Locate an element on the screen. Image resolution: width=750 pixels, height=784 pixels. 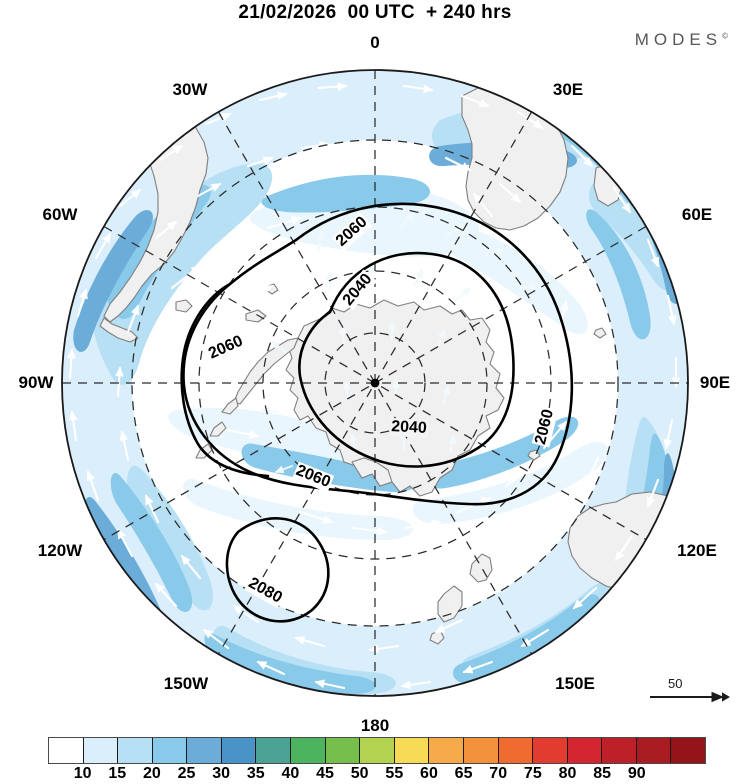
colorbar-tick-label: 35 is located at coordinates (255, 773).